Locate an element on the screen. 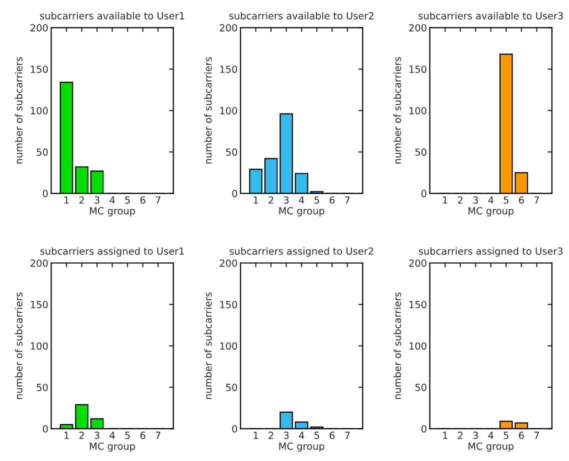  chart-title: subcarriers available to User2 is located at coordinates (301, 16).